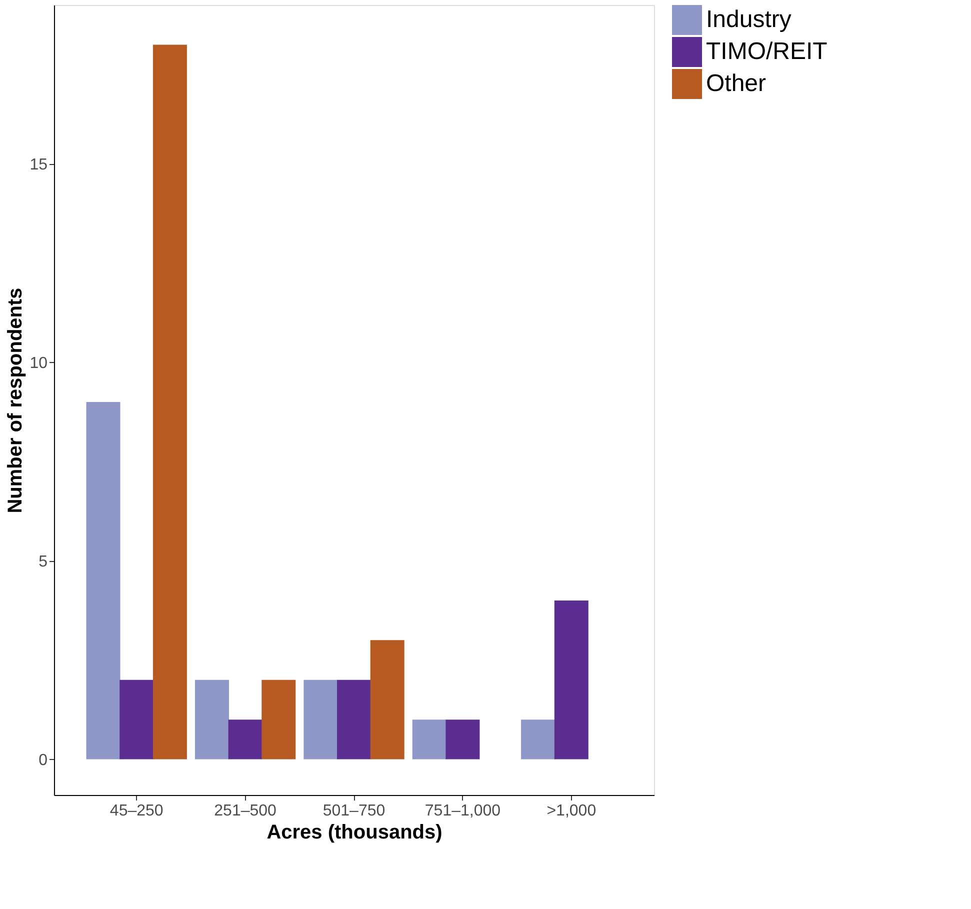  Describe the element at coordinates (354, 833) in the screenshot. I see `x-axis-title: Acres (thousands)` at that location.